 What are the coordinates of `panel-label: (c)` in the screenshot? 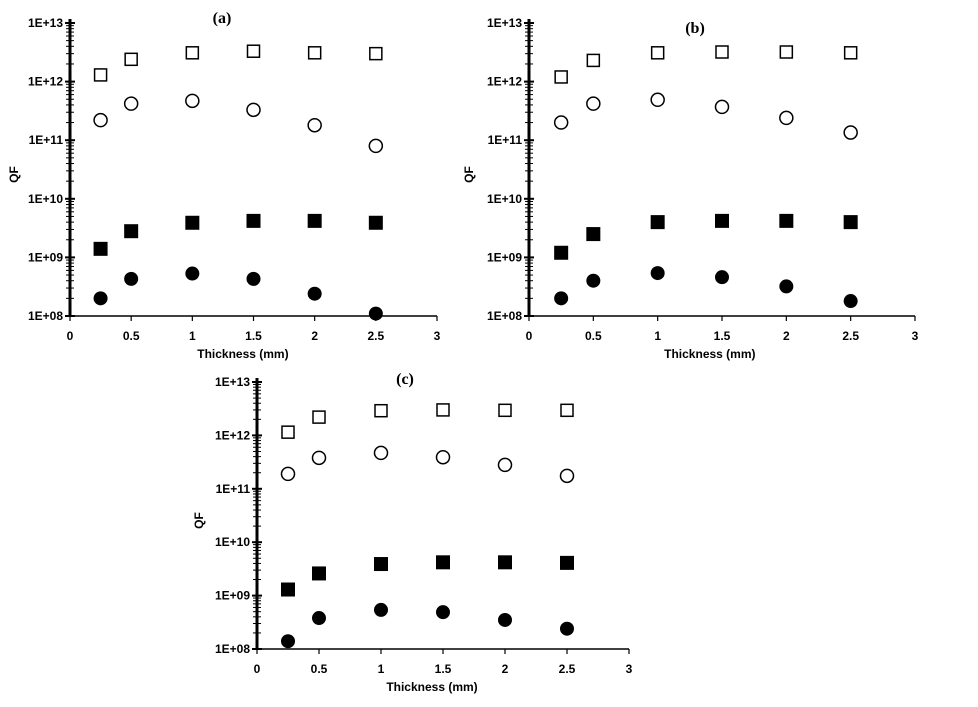 It's located at (405, 379).